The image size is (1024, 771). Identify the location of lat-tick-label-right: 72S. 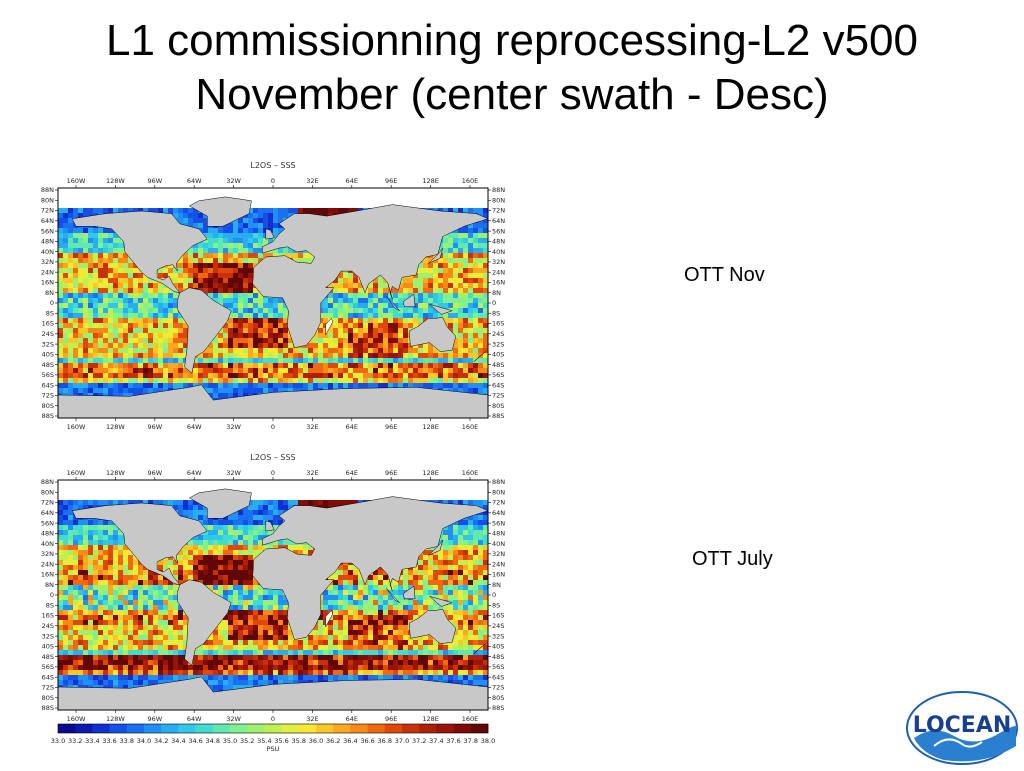
(498, 688).